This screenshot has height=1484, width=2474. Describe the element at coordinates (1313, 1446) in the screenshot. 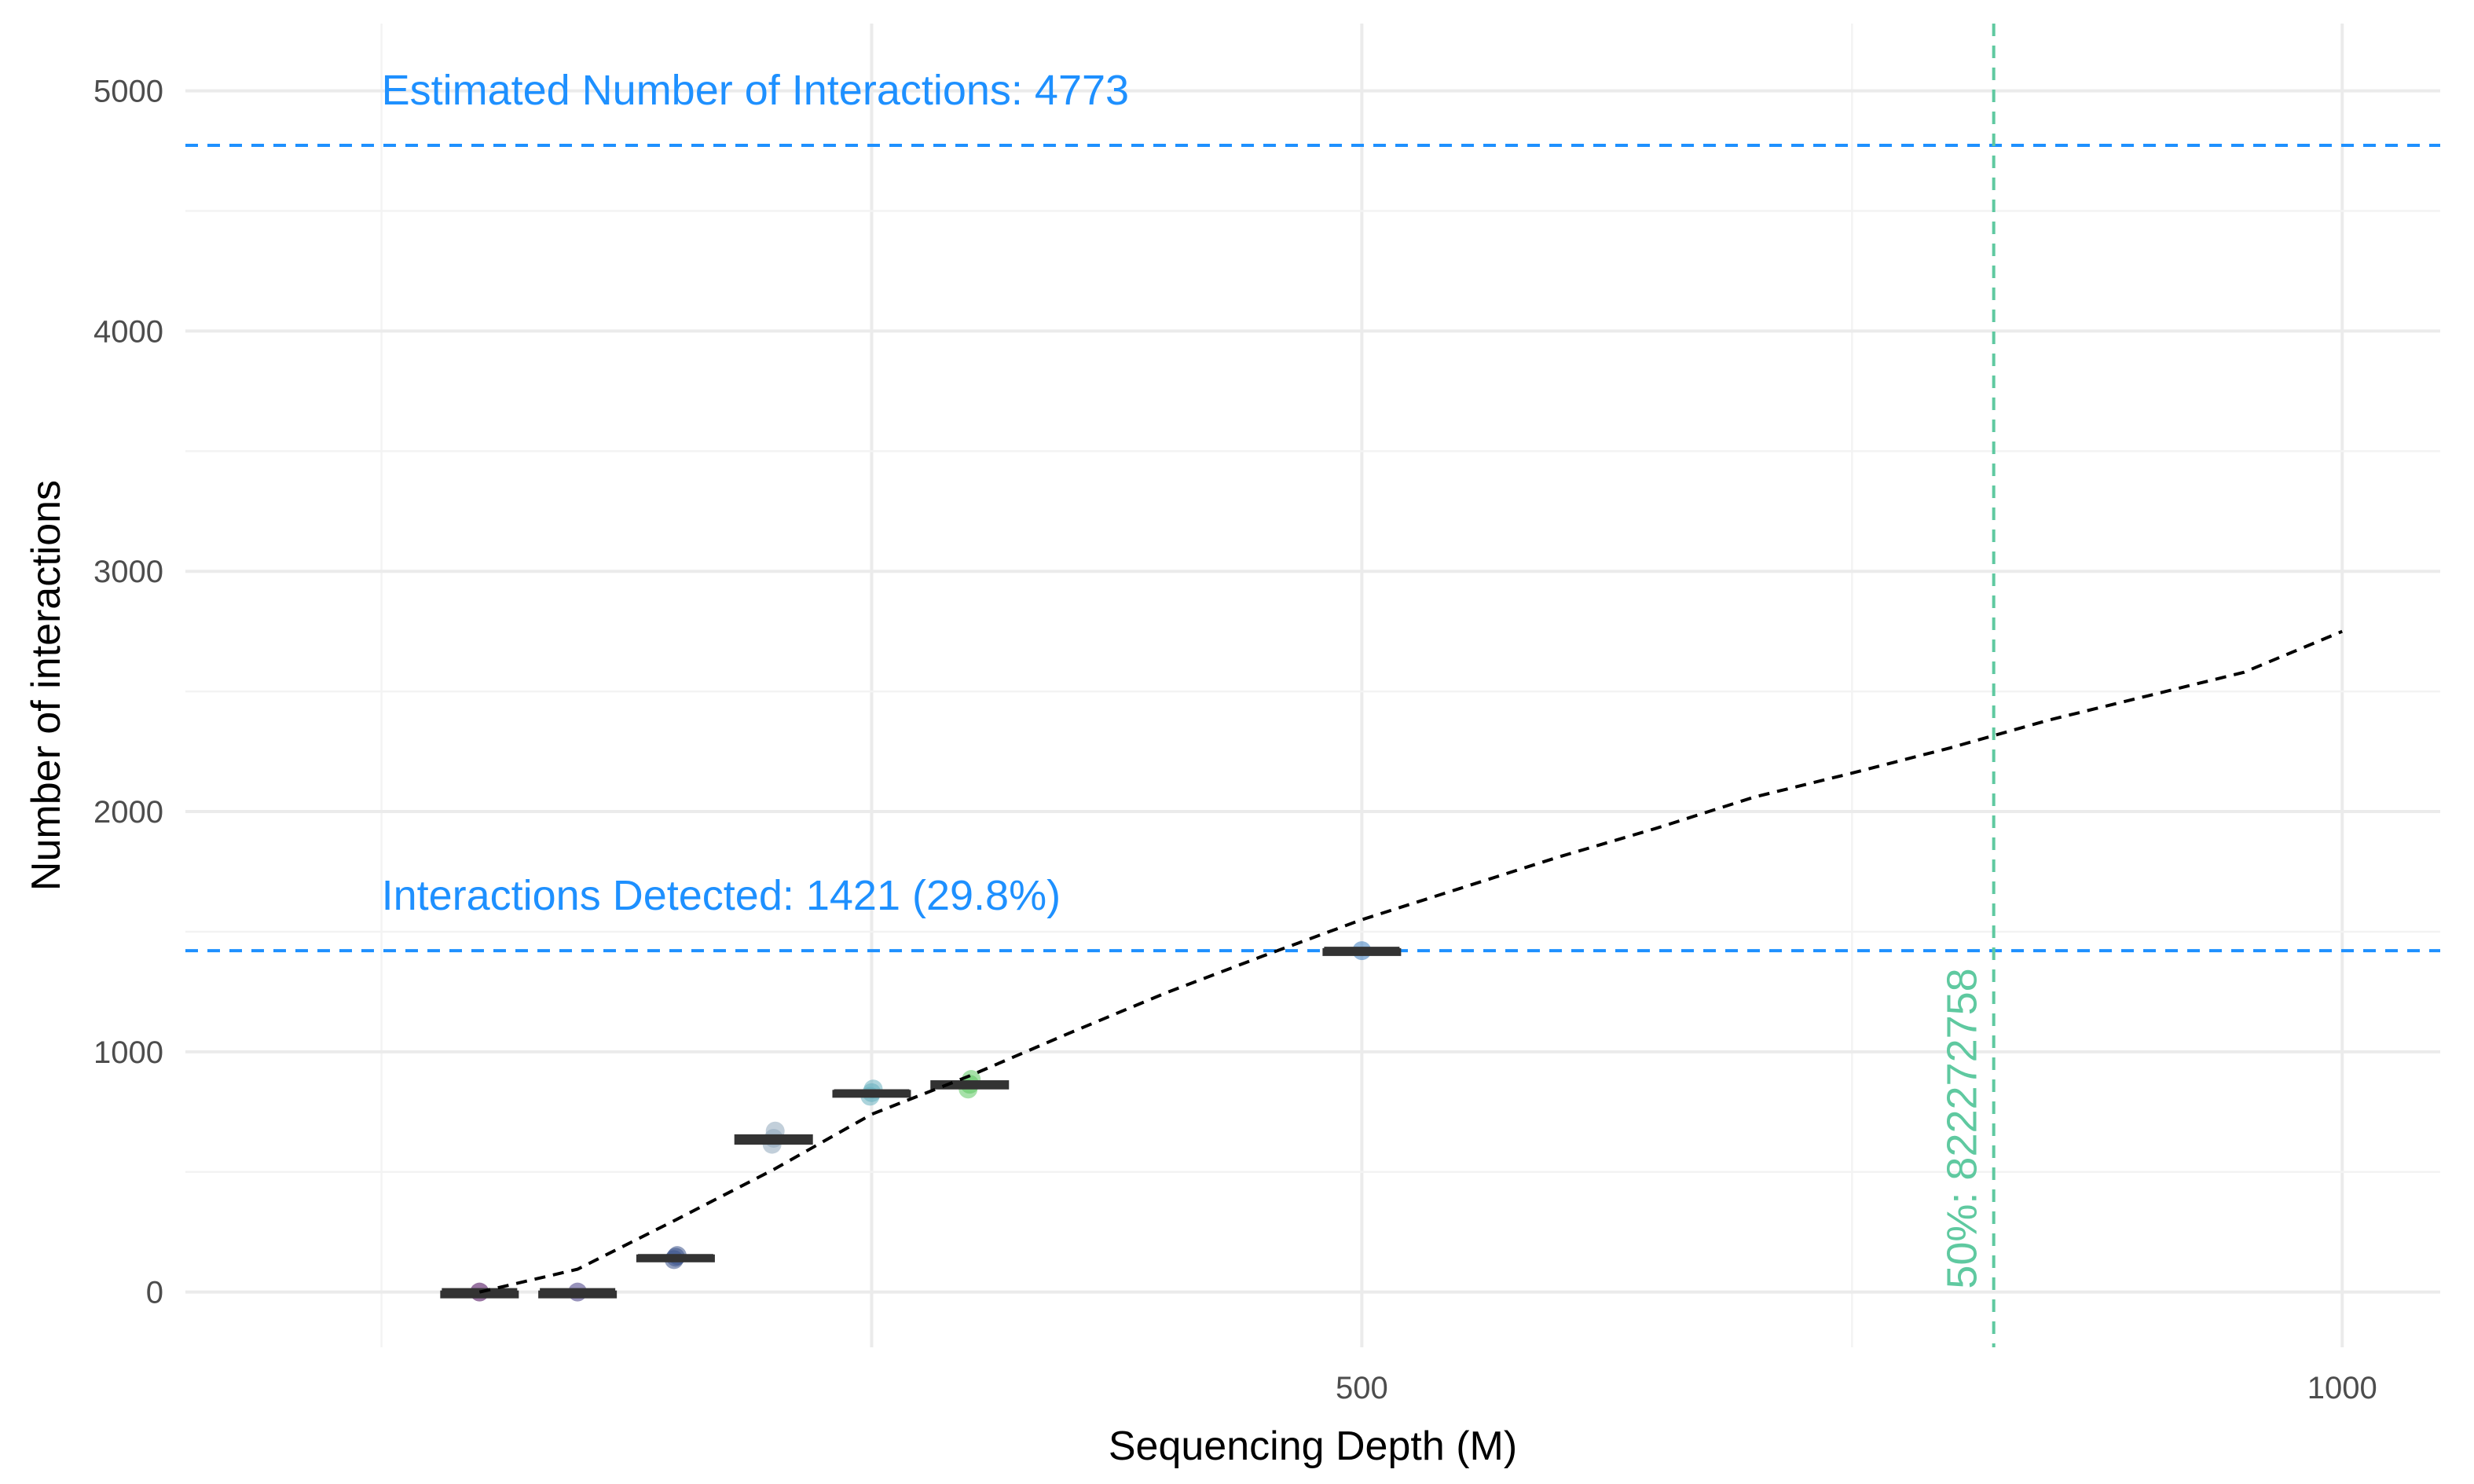

I see `x-axis-title: Sequencing Depth (M)` at that location.